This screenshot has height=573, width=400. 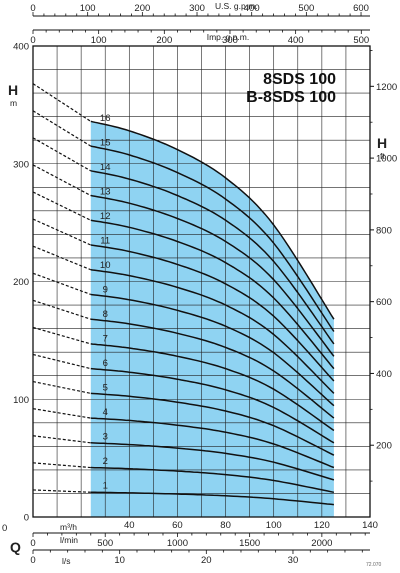 What do you see at coordinates (384, 446) in the screenshot?
I see `y-right-tick-label: 200` at bounding box center [384, 446].